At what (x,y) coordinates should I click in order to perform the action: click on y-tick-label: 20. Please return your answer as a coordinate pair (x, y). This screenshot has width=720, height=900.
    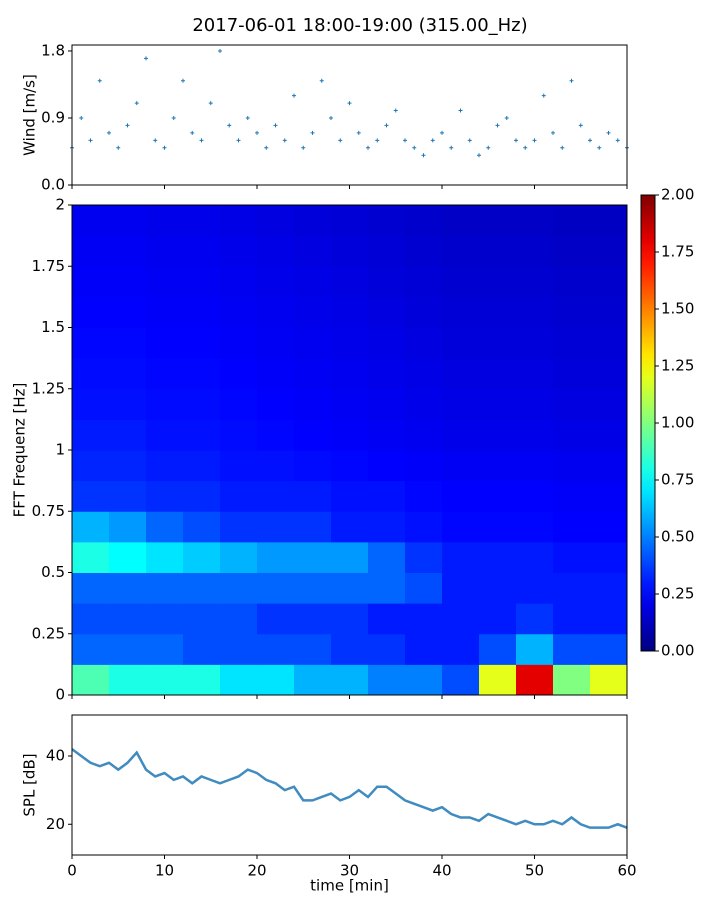
    Looking at the image, I should click on (55, 824).